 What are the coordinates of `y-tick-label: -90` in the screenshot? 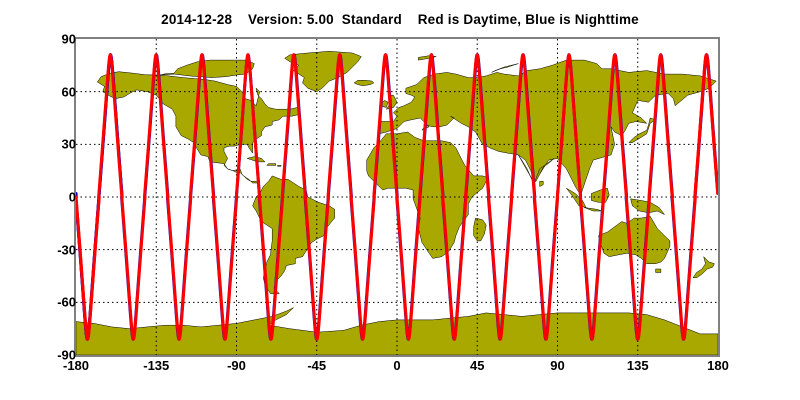 It's located at (66, 355).